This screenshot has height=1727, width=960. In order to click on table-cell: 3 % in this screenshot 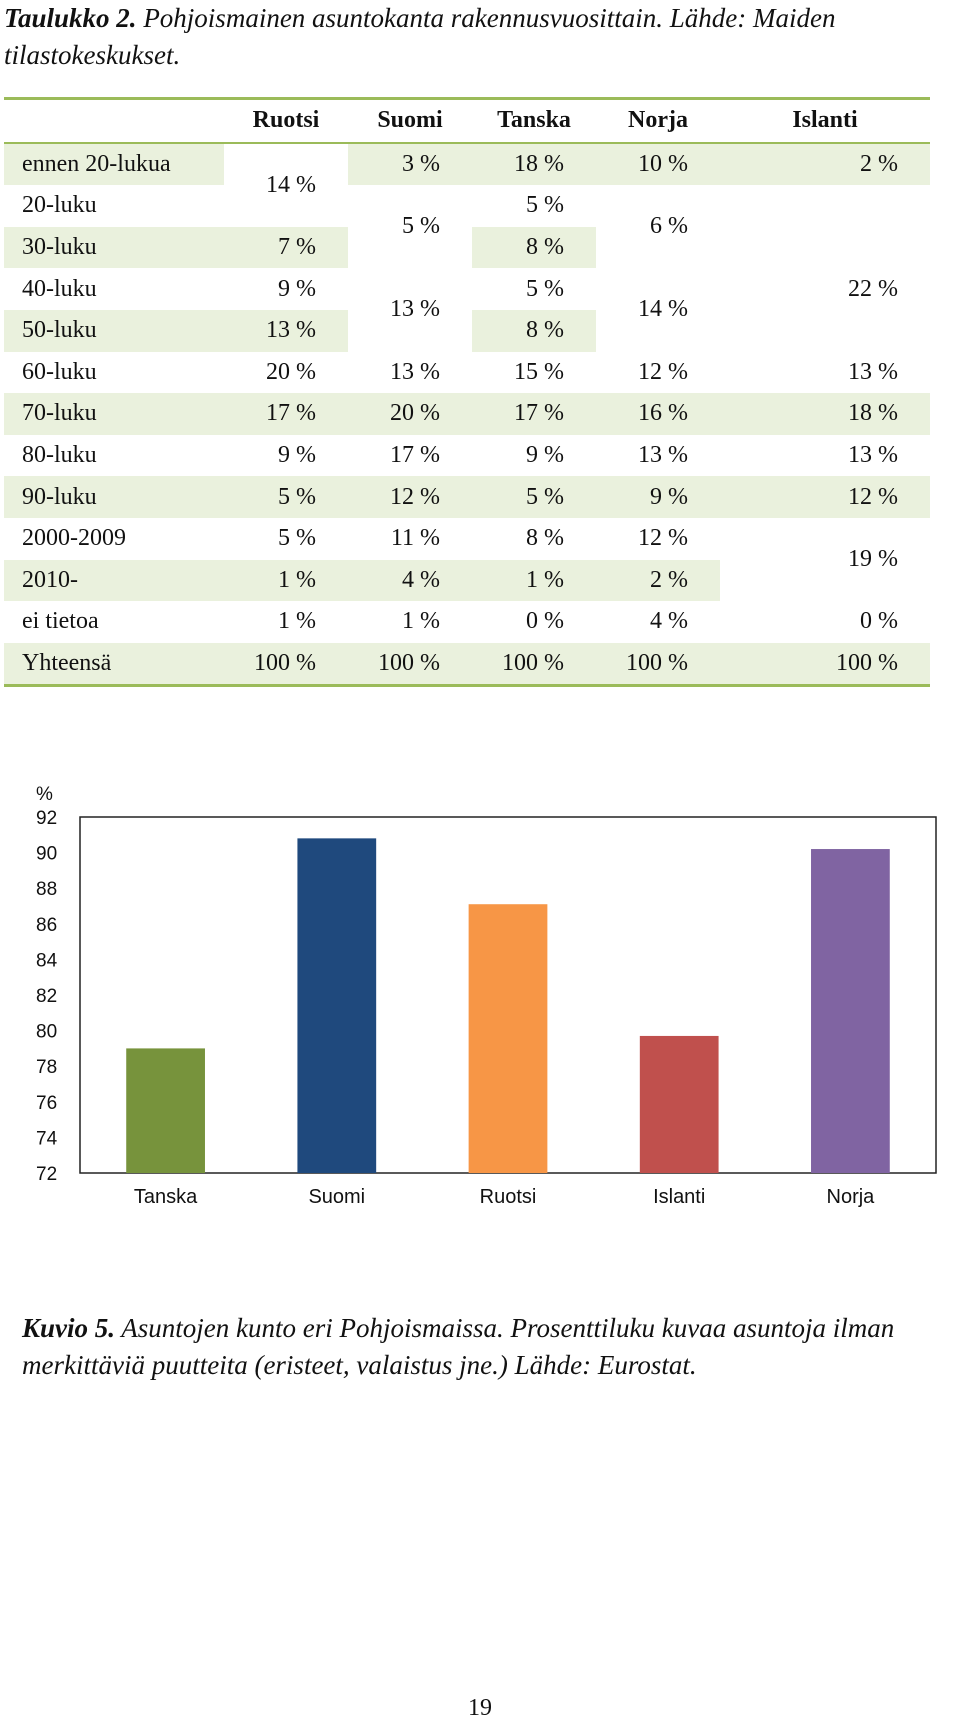, I will do `click(410, 164)`.